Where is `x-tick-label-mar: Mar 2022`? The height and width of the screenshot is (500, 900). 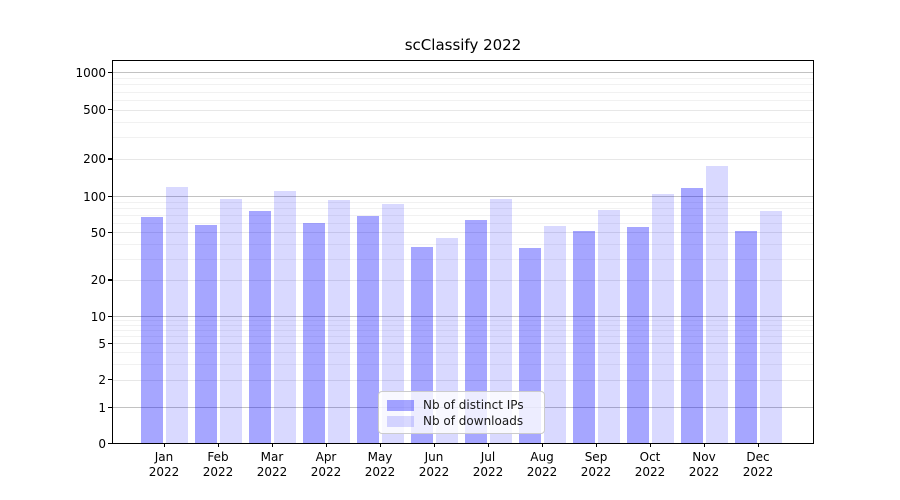
x-tick-label-mar: Mar 2022 is located at coordinates (272, 465).